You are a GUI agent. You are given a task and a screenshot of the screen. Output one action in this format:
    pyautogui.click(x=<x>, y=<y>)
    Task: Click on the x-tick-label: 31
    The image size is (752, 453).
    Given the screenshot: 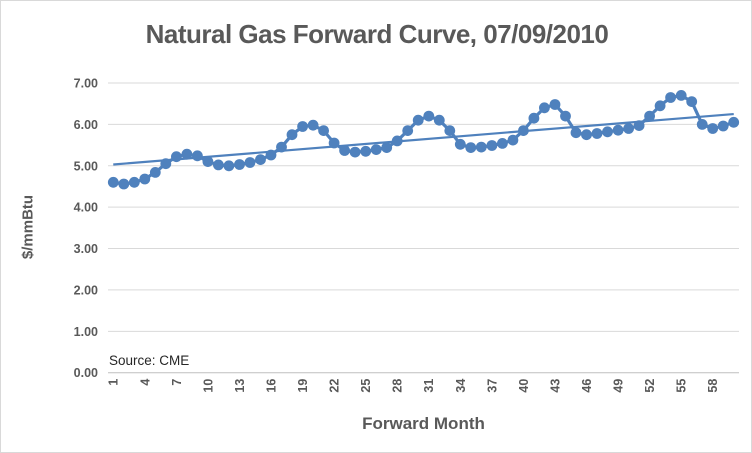 What is the action you would take?
    pyautogui.click(x=429, y=386)
    